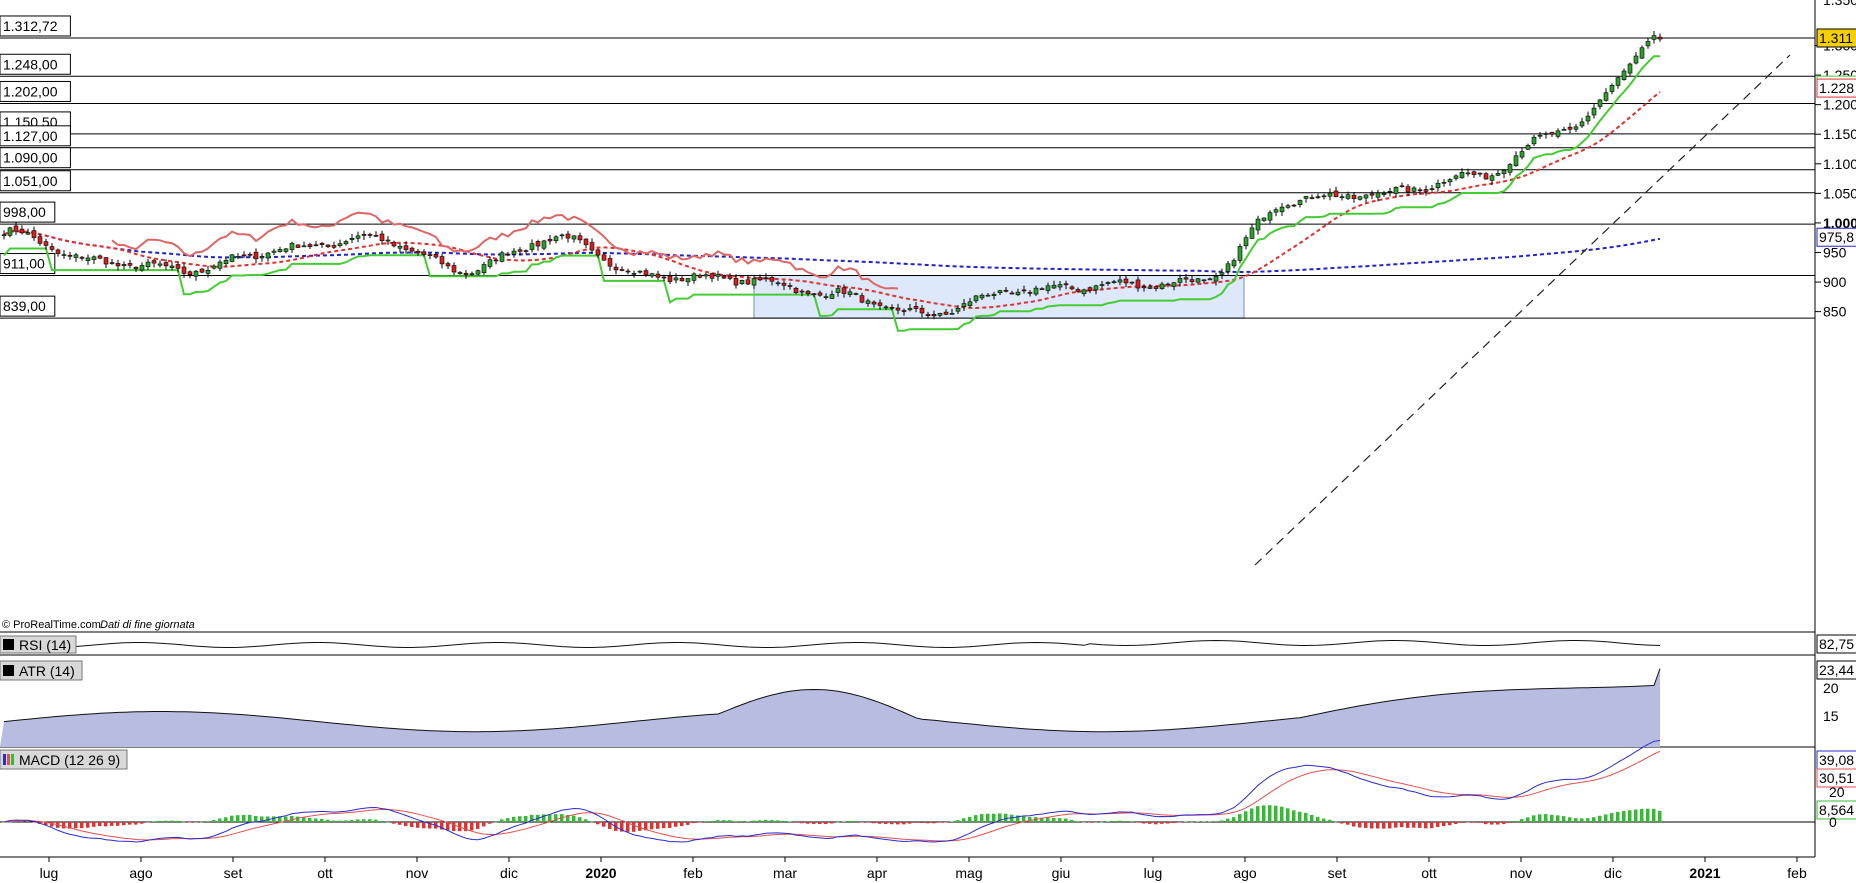 This screenshot has width=1856, height=883. What do you see at coordinates (1835, 312) in the screenshot?
I see `price-tick-label: 850` at bounding box center [1835, 312].